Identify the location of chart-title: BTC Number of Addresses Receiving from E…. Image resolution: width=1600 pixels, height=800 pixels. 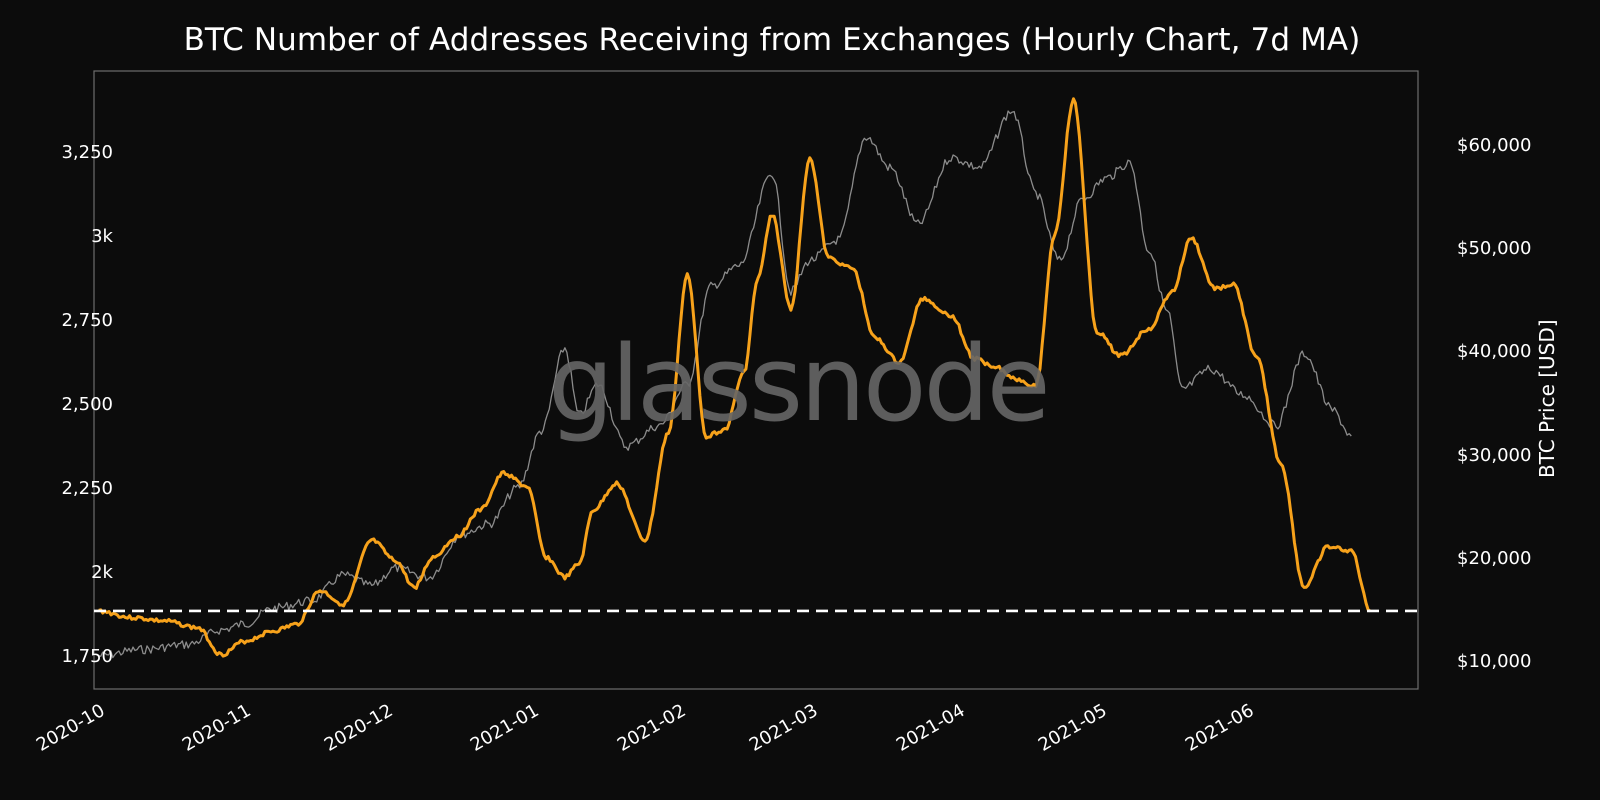
(772, 40).